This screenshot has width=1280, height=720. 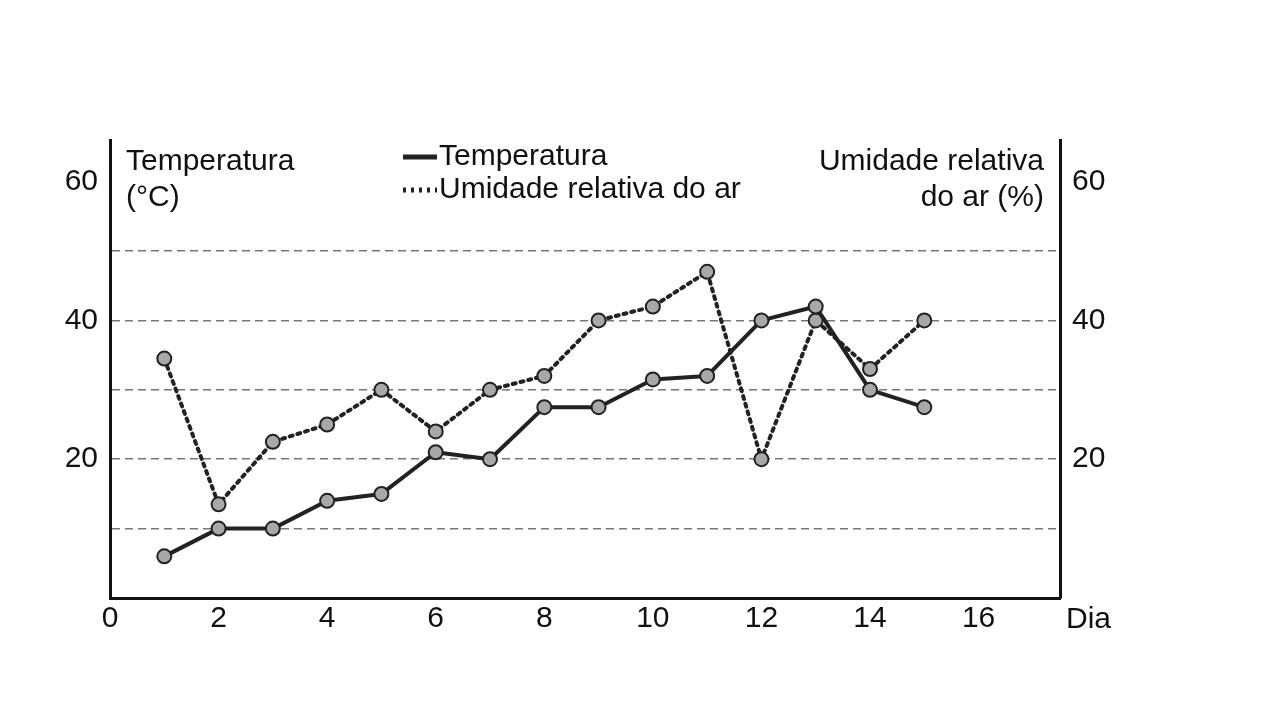 I want to click on x-tick-label: 14, so click(x=870, y=617).